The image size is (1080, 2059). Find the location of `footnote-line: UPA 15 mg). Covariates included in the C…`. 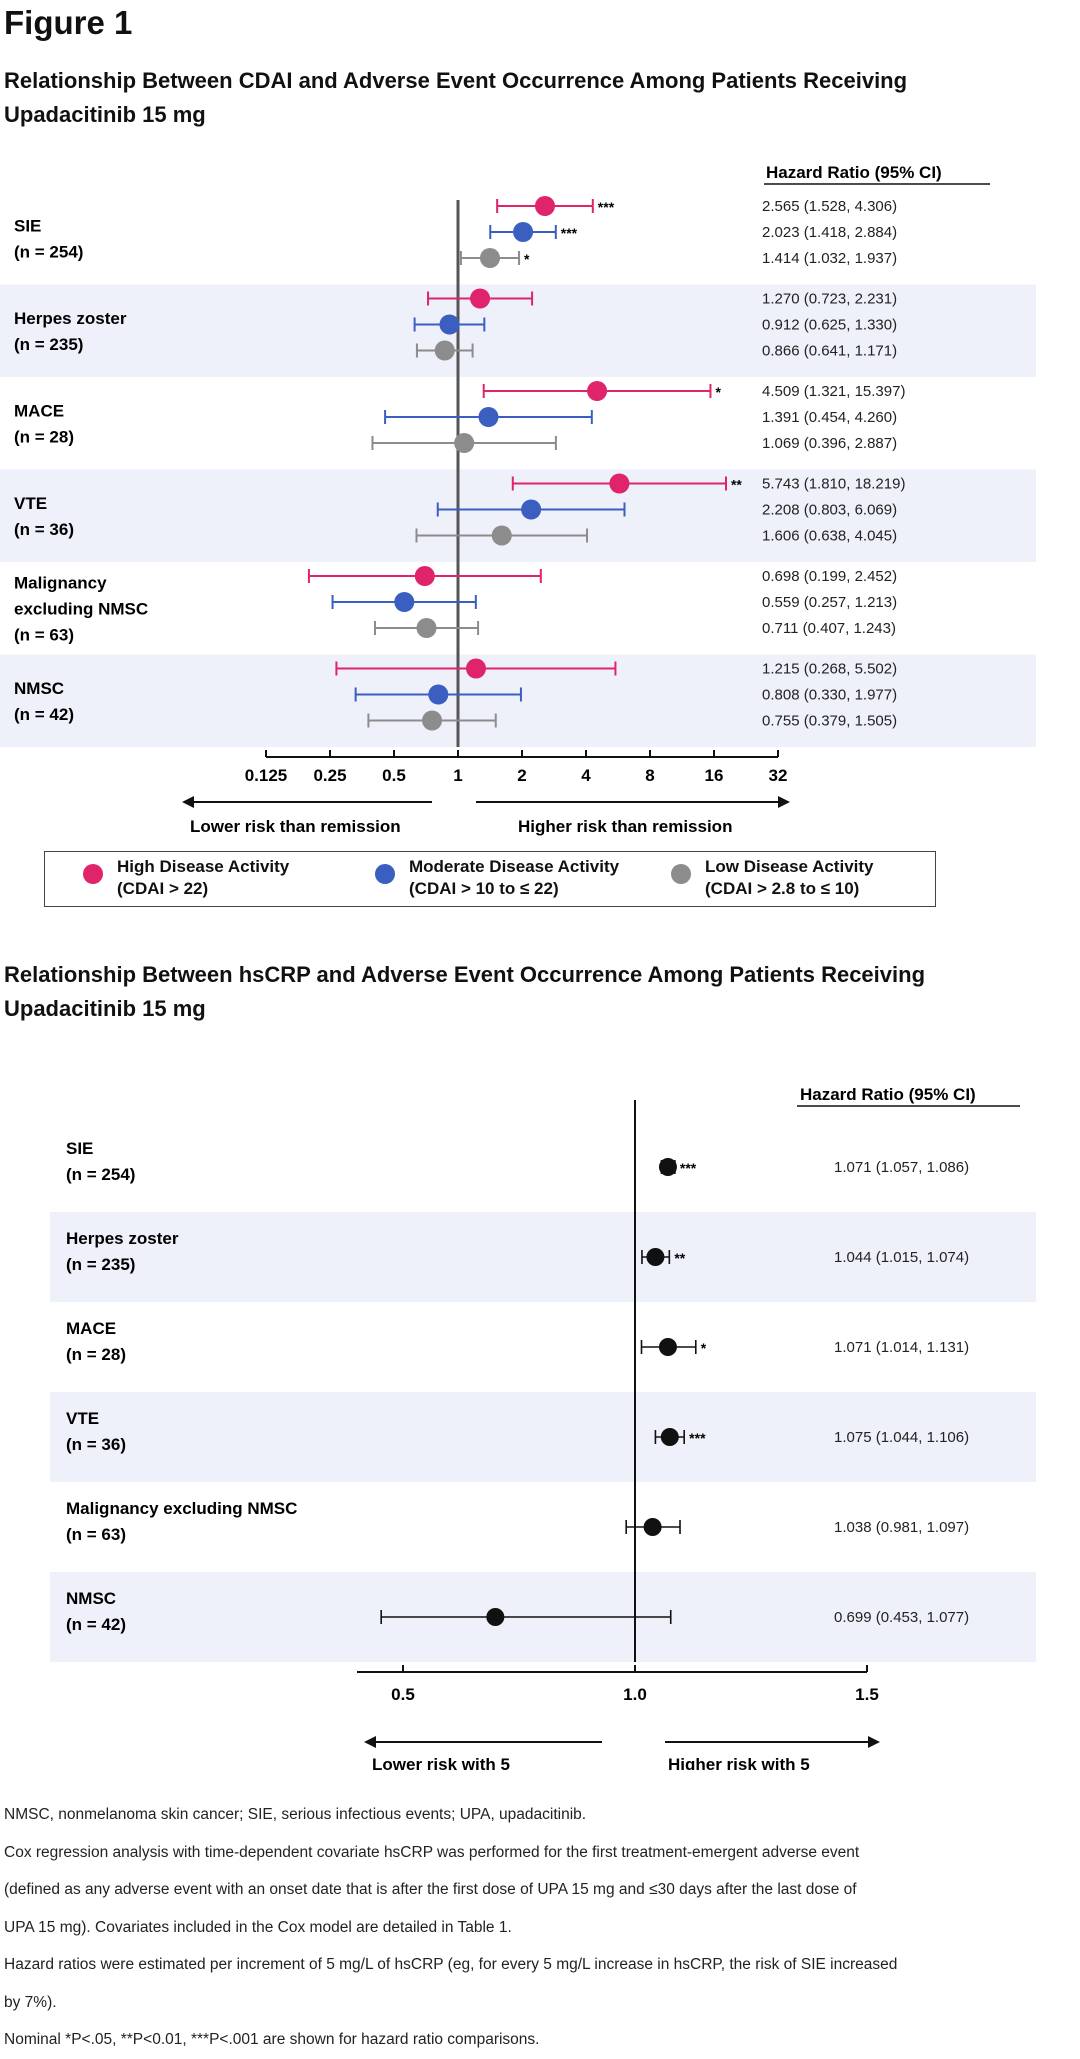

footnote-line: UPA 15 mg). Covariates included in the C… is located at coordinates (258, 1927).